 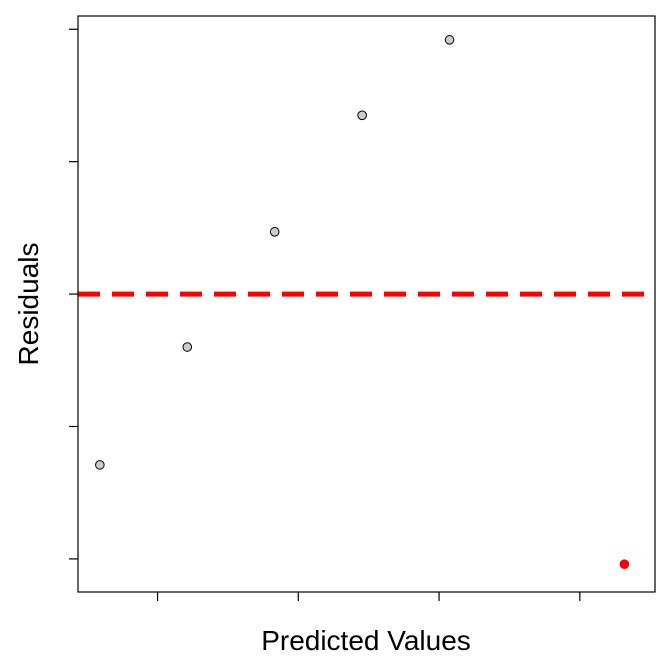 I want to click on y-axis-ticks, so click(x=73, y=294).